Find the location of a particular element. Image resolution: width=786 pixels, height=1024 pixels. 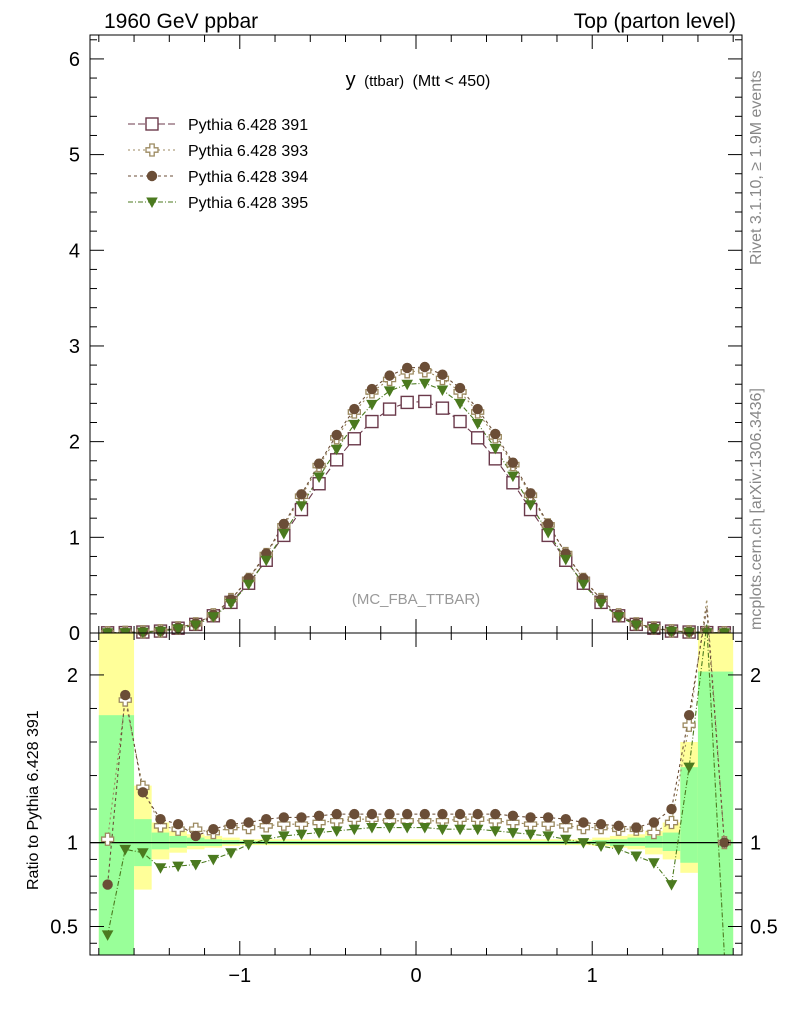

title-main: y is located at coordinates (351, 80).